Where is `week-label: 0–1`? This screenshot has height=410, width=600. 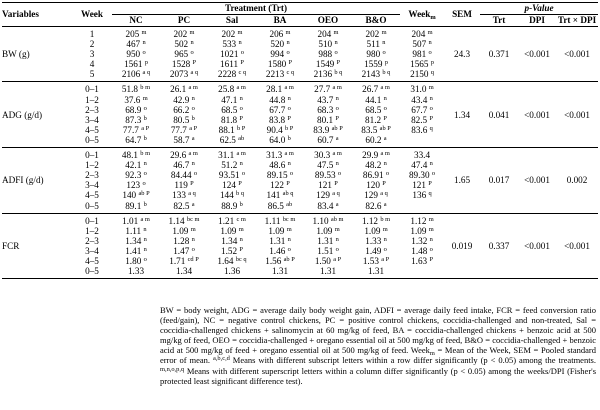 week-label: 0–1 is located at coordinates (92, 155).